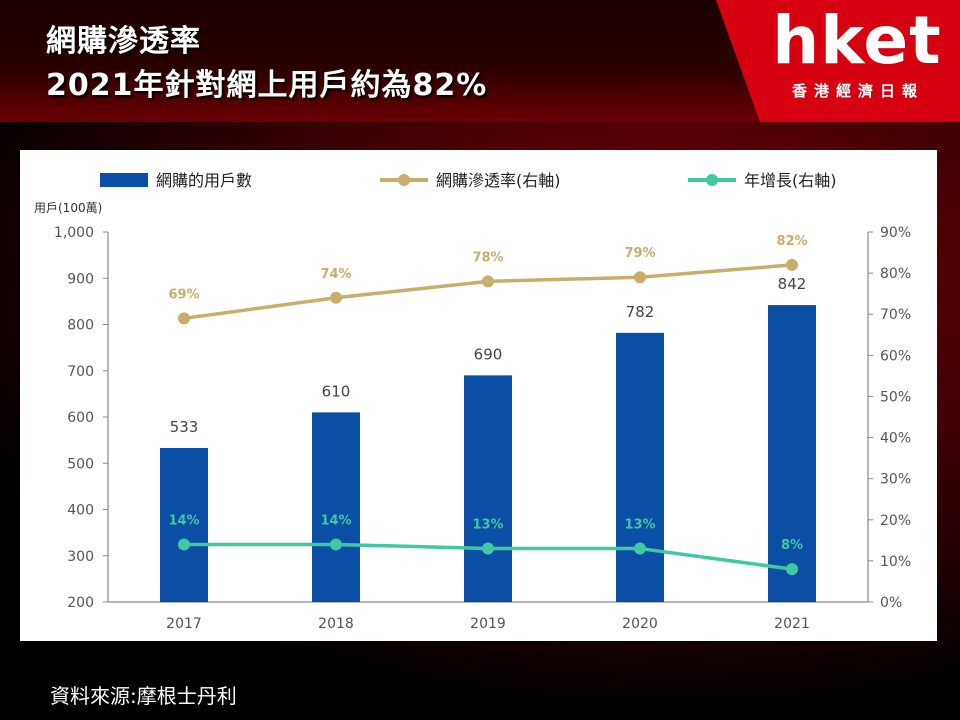  What do you see at coordinates (488, 354) in the screenshot?
I see `bar-value-label: 690` at bounding box center [488, 354].